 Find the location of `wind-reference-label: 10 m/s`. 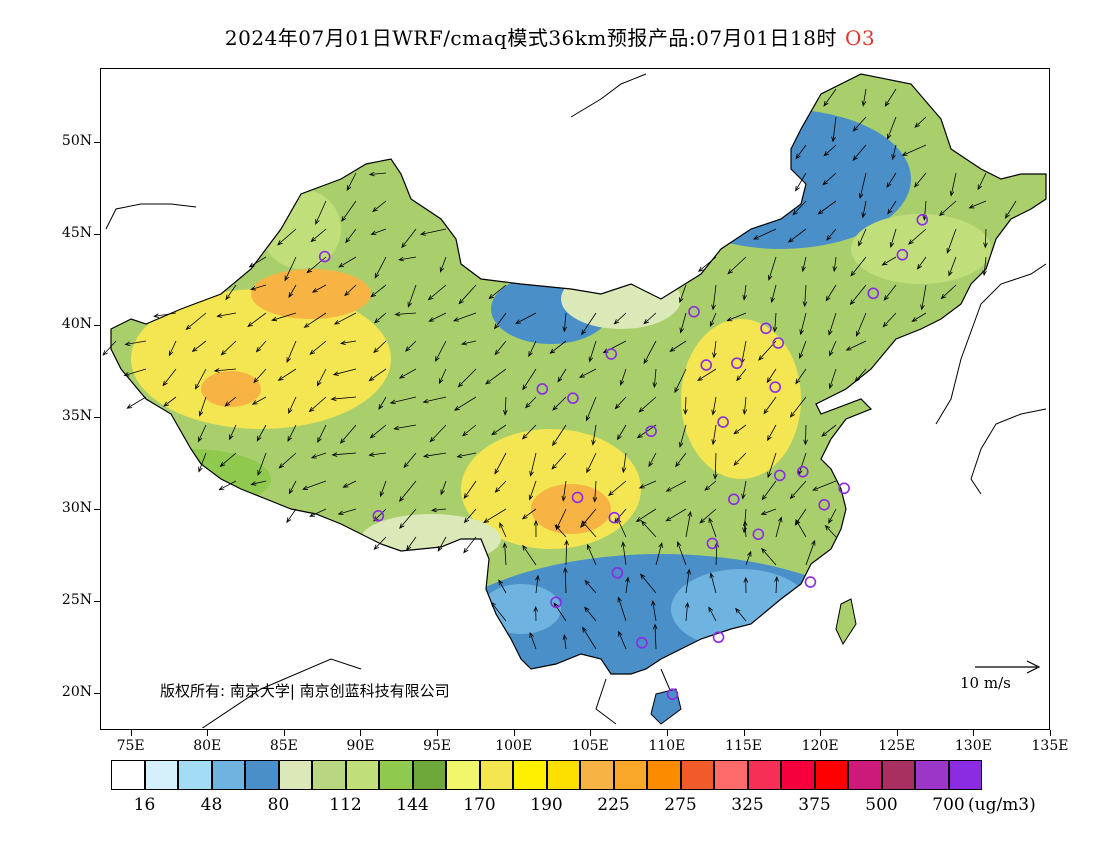

wind-reference-label: 10 m/s is located at coordinates (985, 683).